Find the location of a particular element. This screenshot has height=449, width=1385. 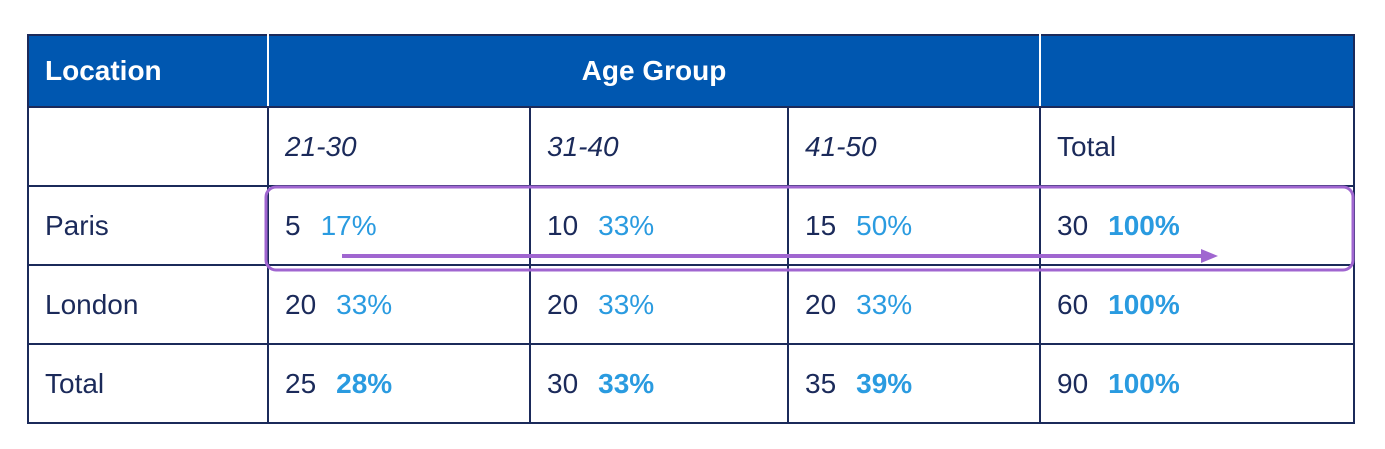

count-value: 25 is located at coordinates (301, 383).